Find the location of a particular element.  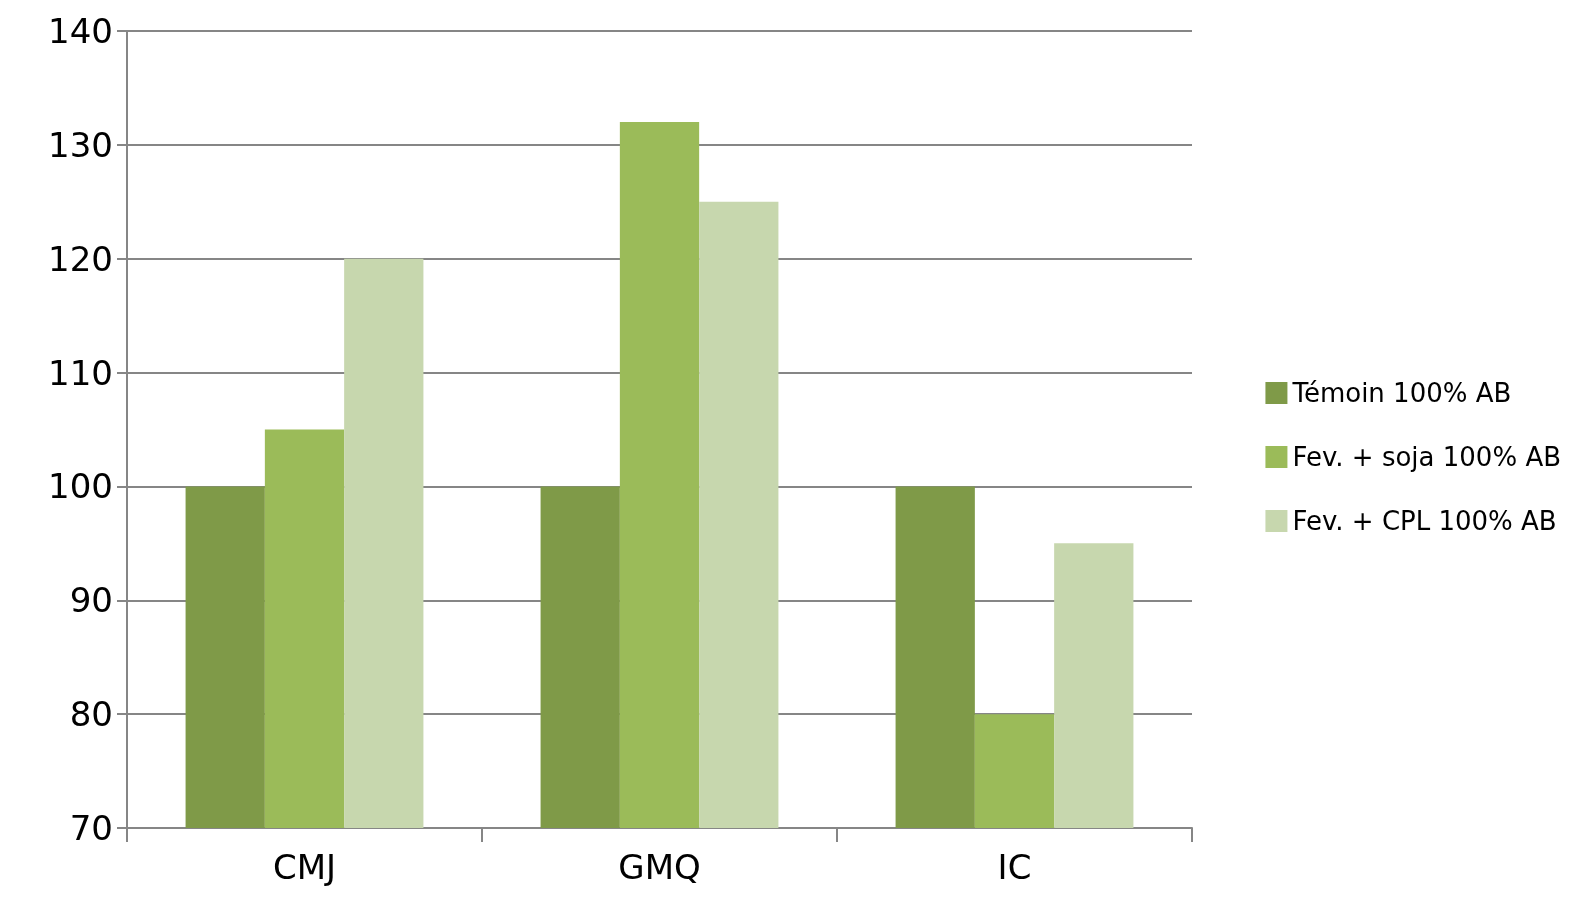

legend-label: Fev. + soja 100% AB is located at coordinates (1427, 457).